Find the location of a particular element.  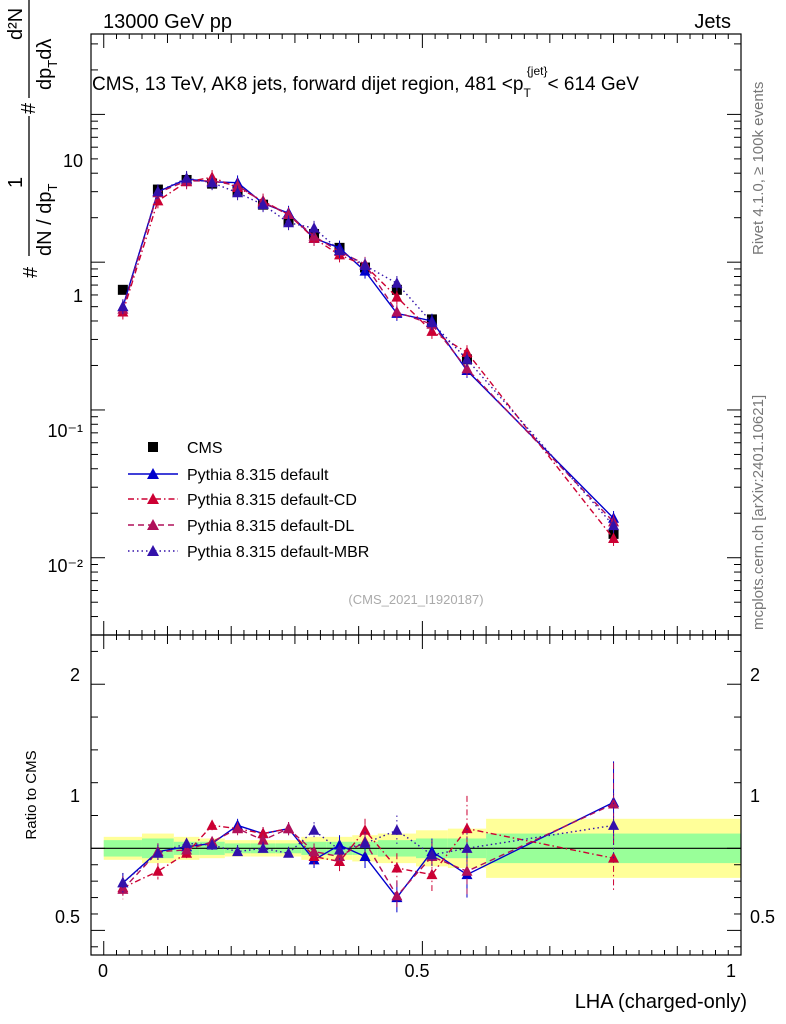

main-ytick-label-0: 10⁻² is located at coordinates (65, 566).